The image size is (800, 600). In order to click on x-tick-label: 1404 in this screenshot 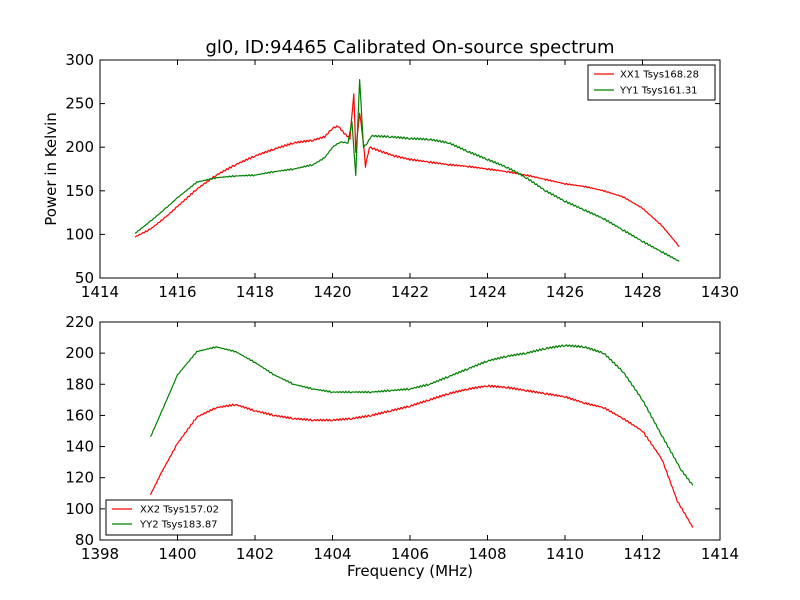, I will do `click(332, 554)`.